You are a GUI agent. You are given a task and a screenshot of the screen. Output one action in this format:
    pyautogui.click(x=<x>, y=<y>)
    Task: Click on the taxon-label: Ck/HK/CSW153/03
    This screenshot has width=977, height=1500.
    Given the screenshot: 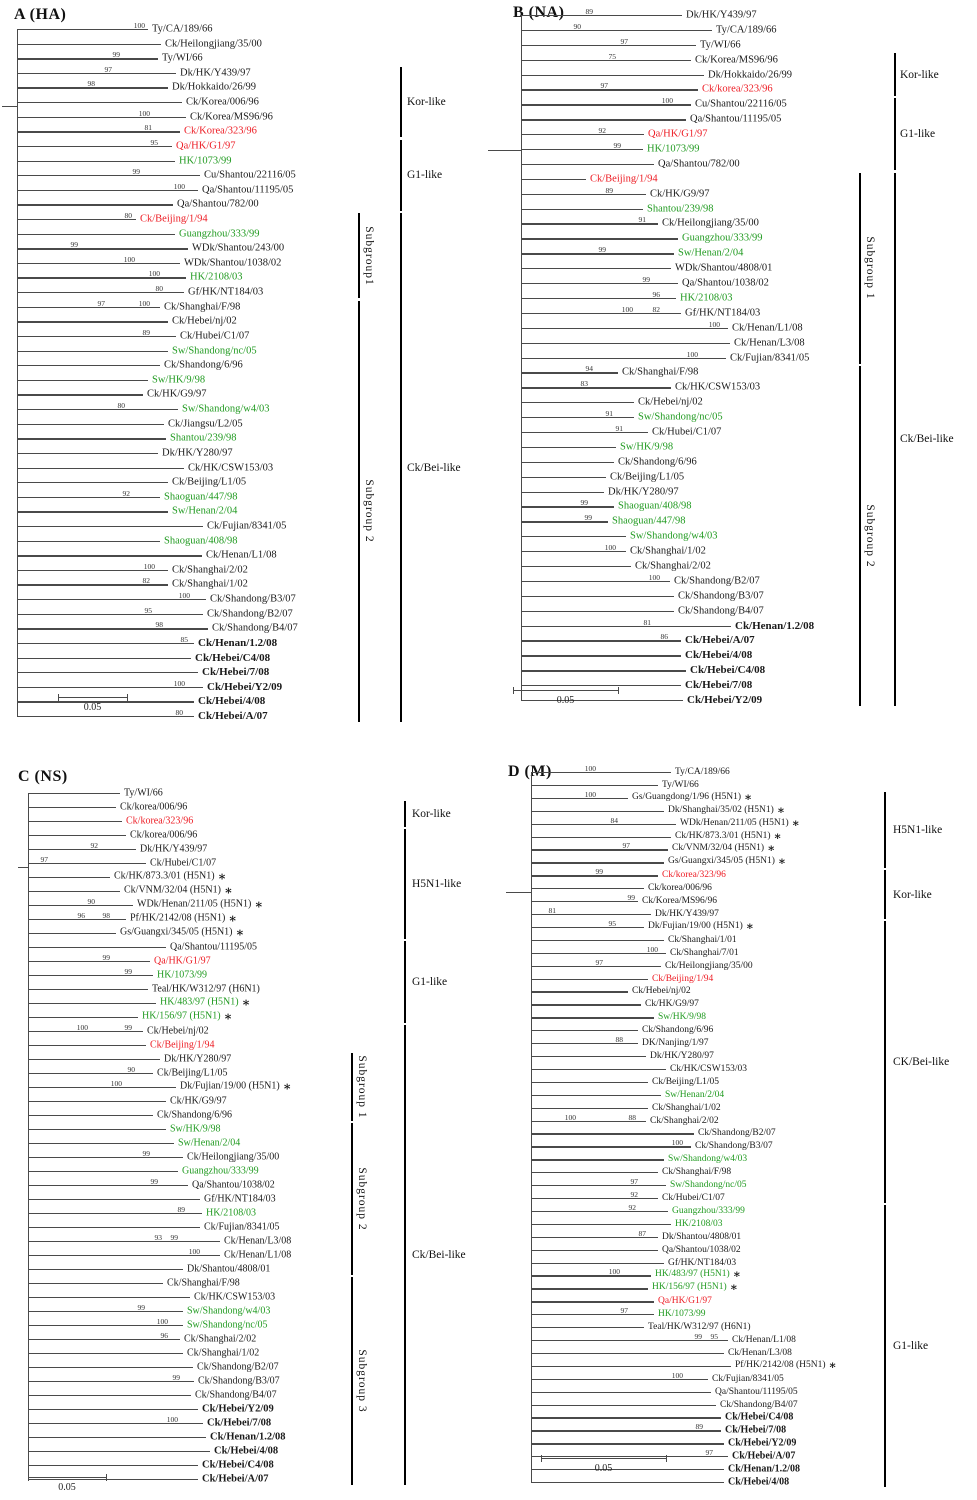 What is the action you would take?
    pyautogui.click(x=235, y=1297)
    